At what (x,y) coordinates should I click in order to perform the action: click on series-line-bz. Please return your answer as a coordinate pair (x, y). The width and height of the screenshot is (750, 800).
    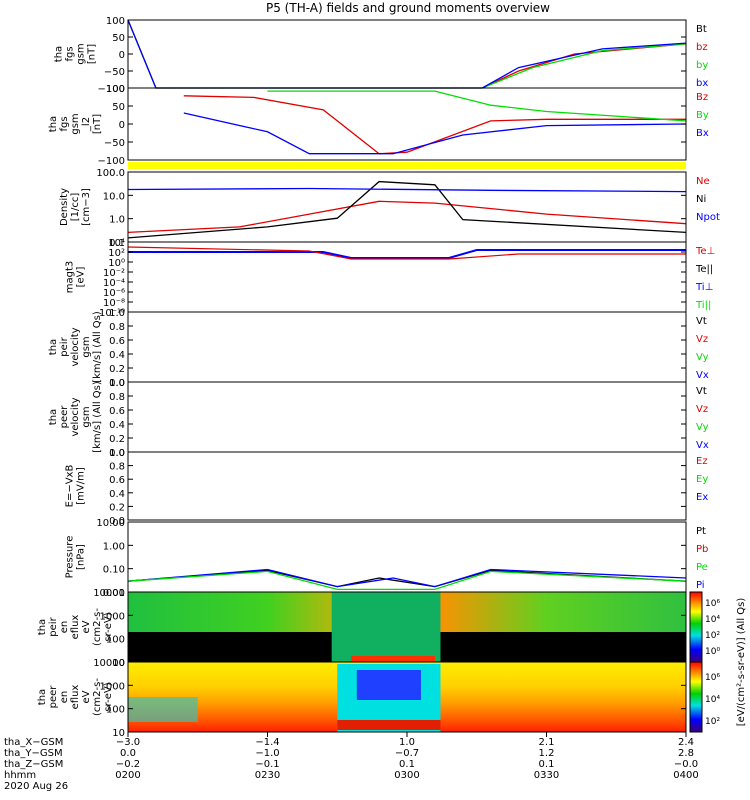
    Looking at the image, I should click on (407, 54).